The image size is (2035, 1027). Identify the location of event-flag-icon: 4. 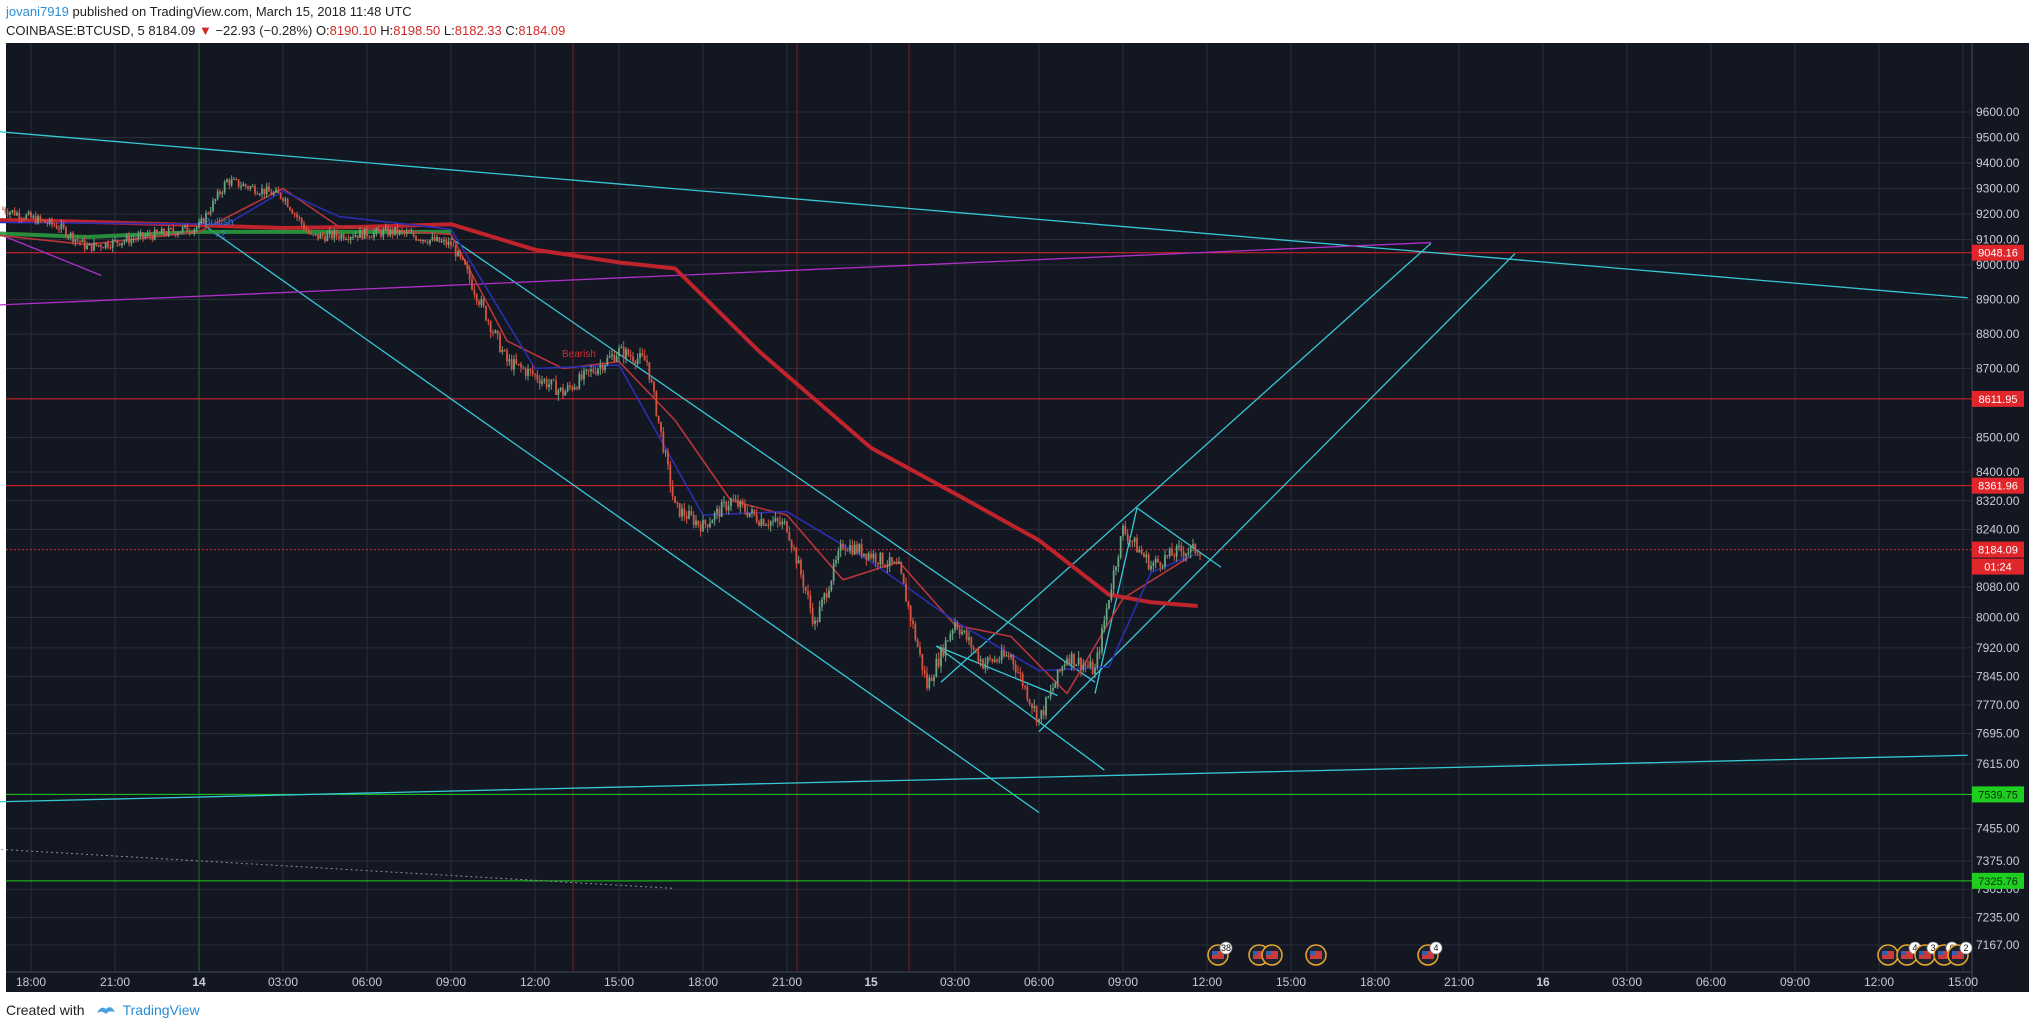
(1430, 953).